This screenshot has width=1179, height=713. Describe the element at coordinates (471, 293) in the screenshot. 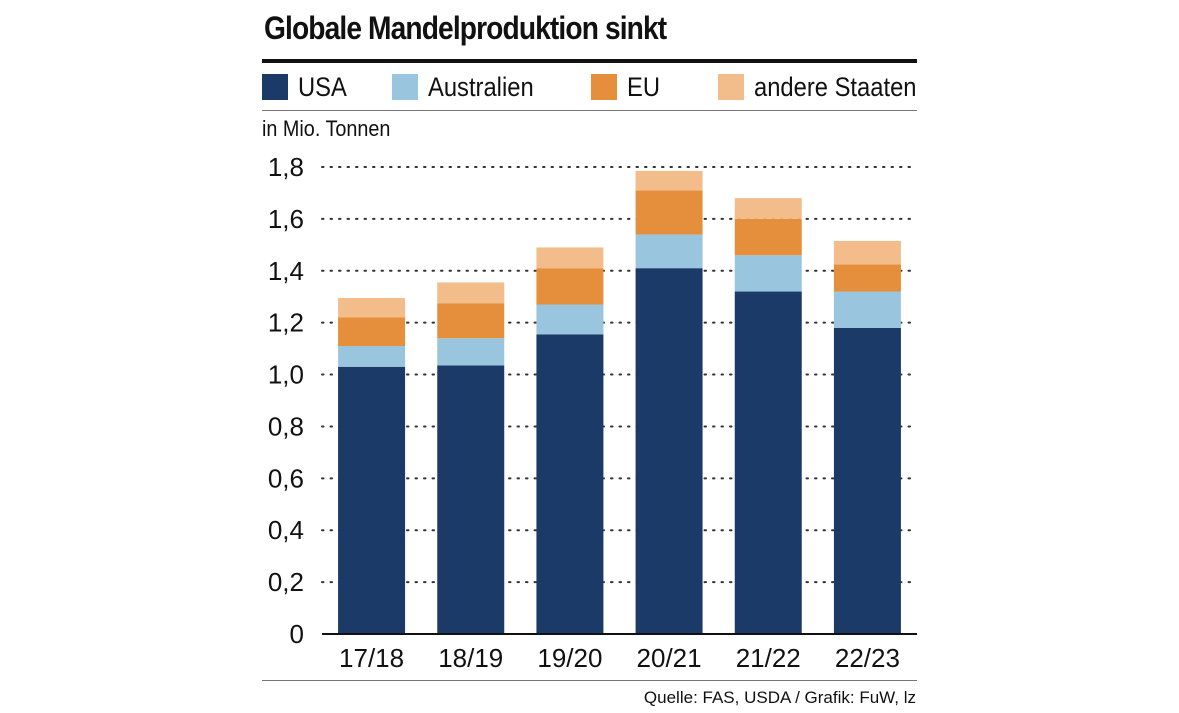

I see `bar-18-19-andere-staaten` at that location.